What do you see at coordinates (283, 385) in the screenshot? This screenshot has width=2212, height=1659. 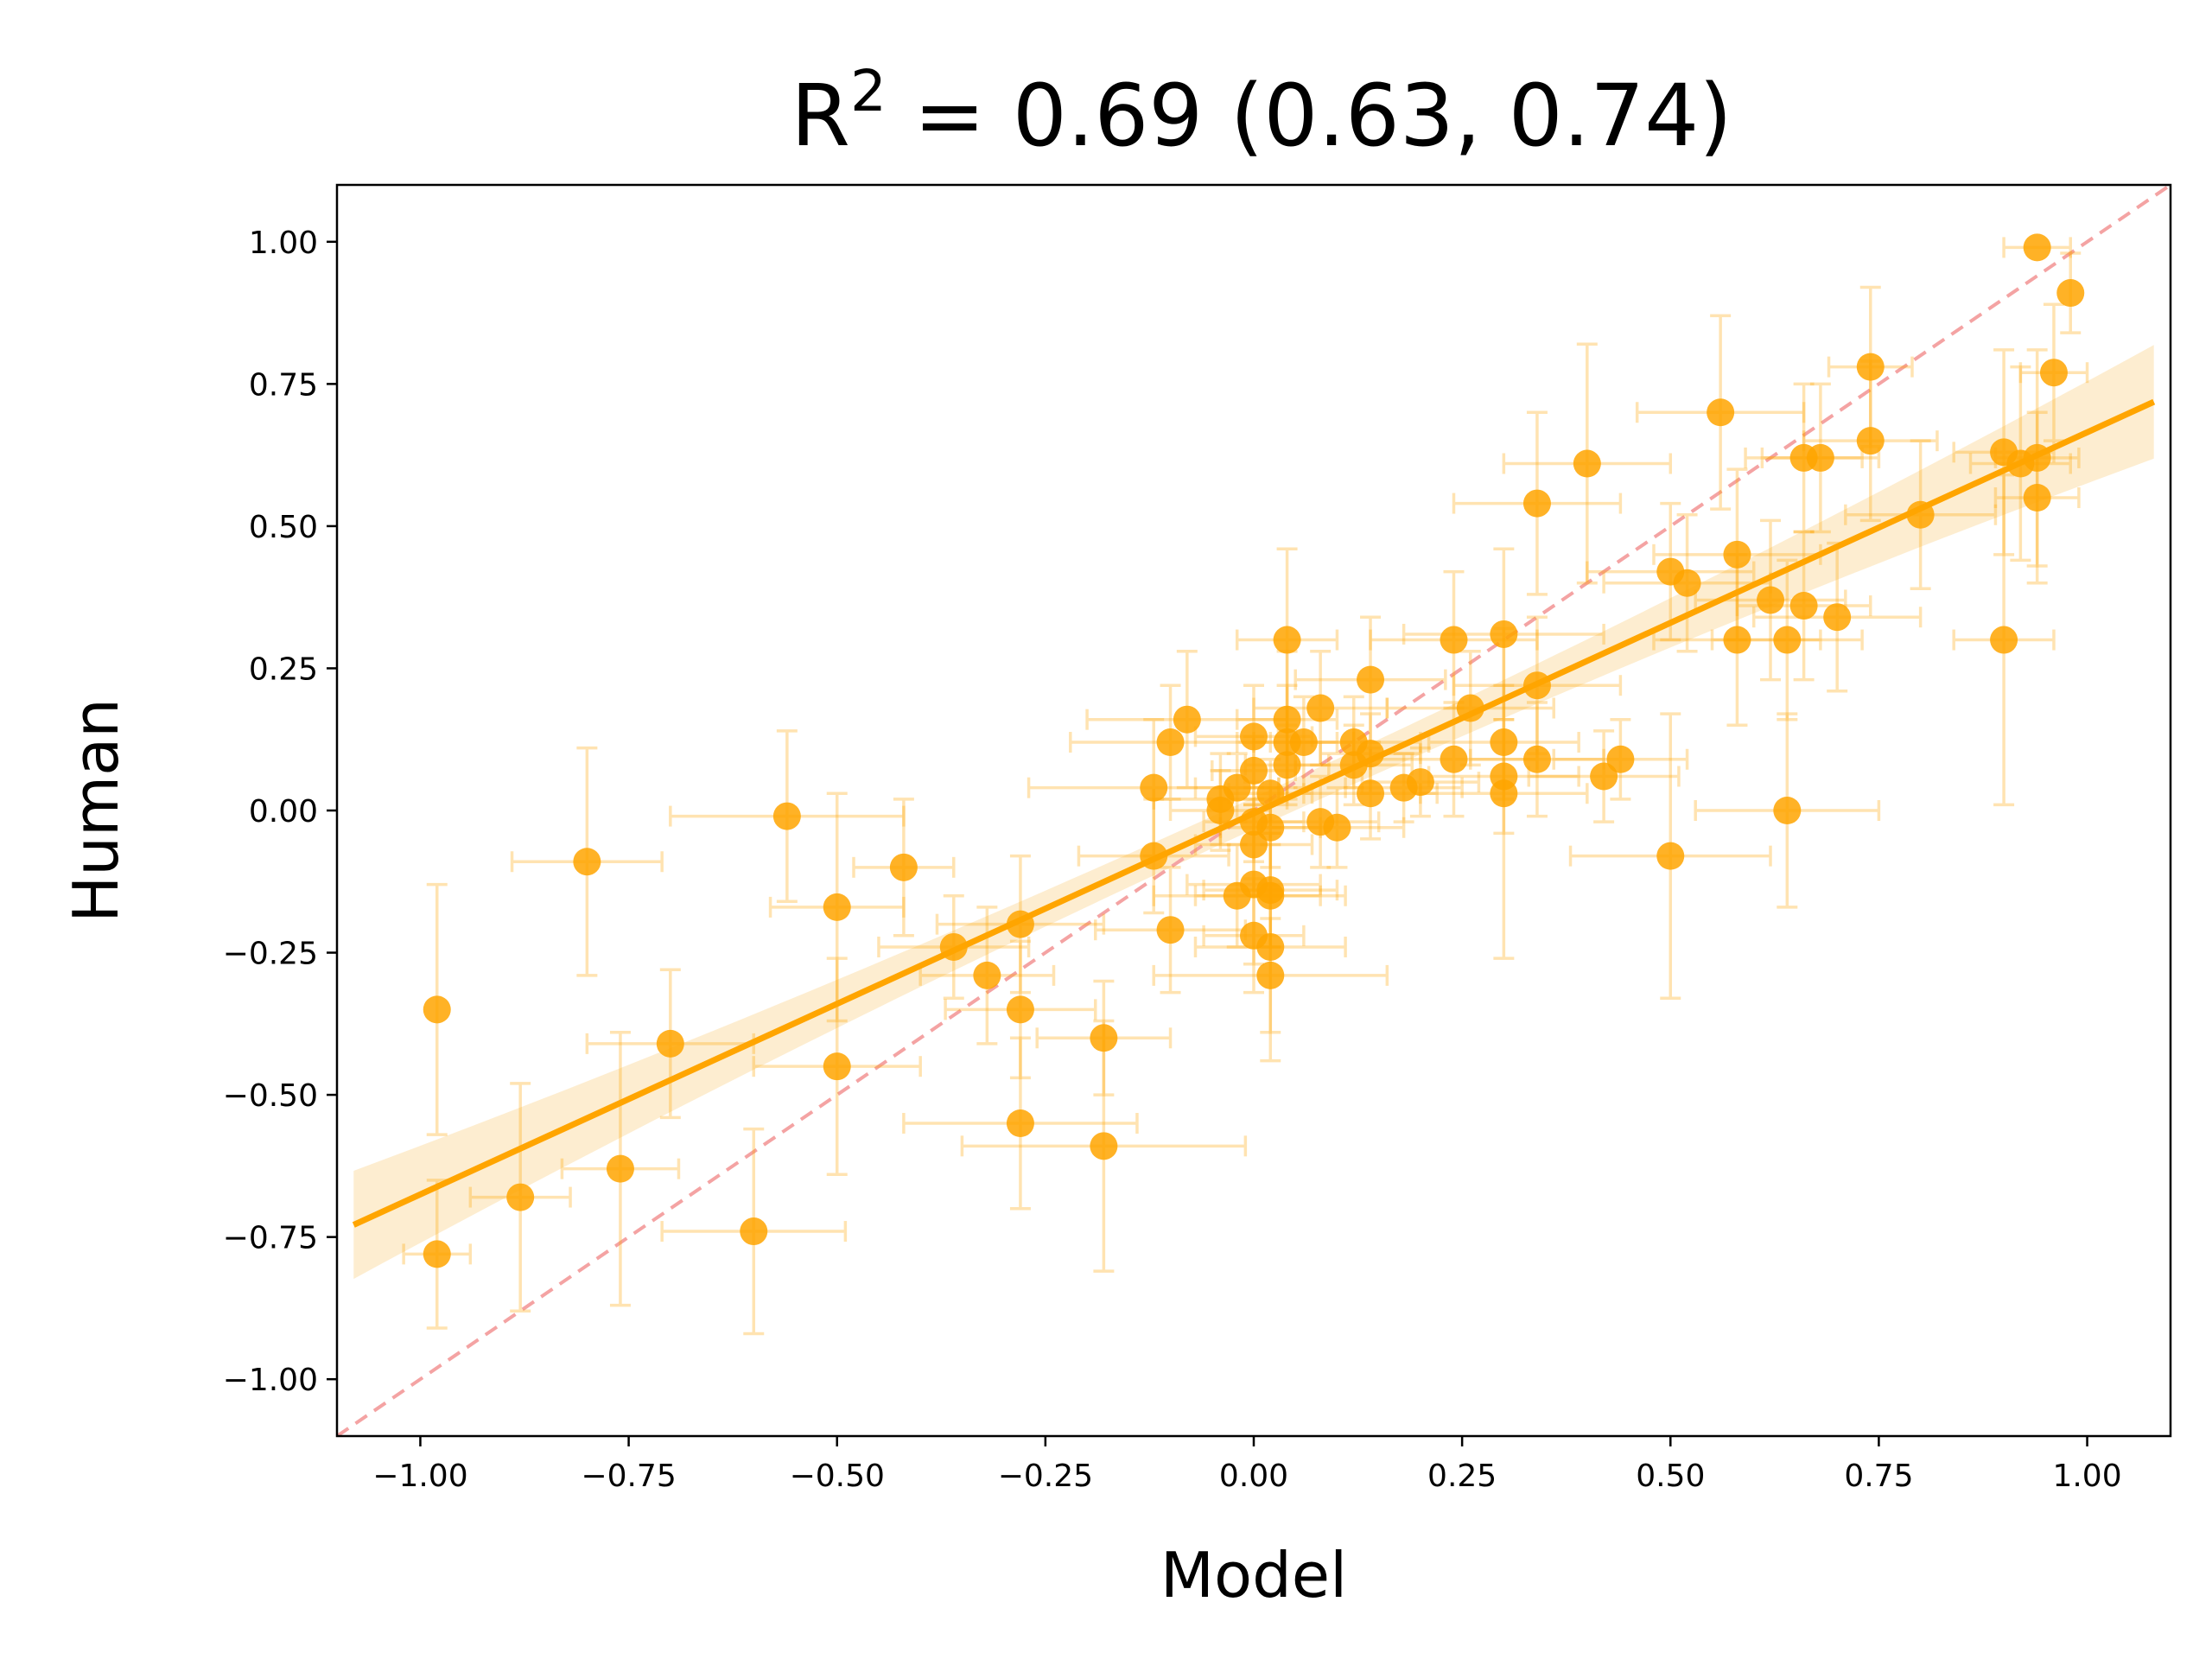 I see `y-tick-label: 0.75` at bounding box center [283, 385].